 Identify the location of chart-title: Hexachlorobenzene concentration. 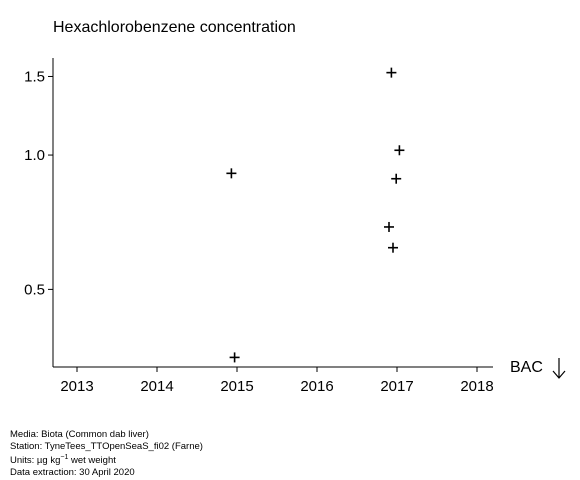
(174, 27).